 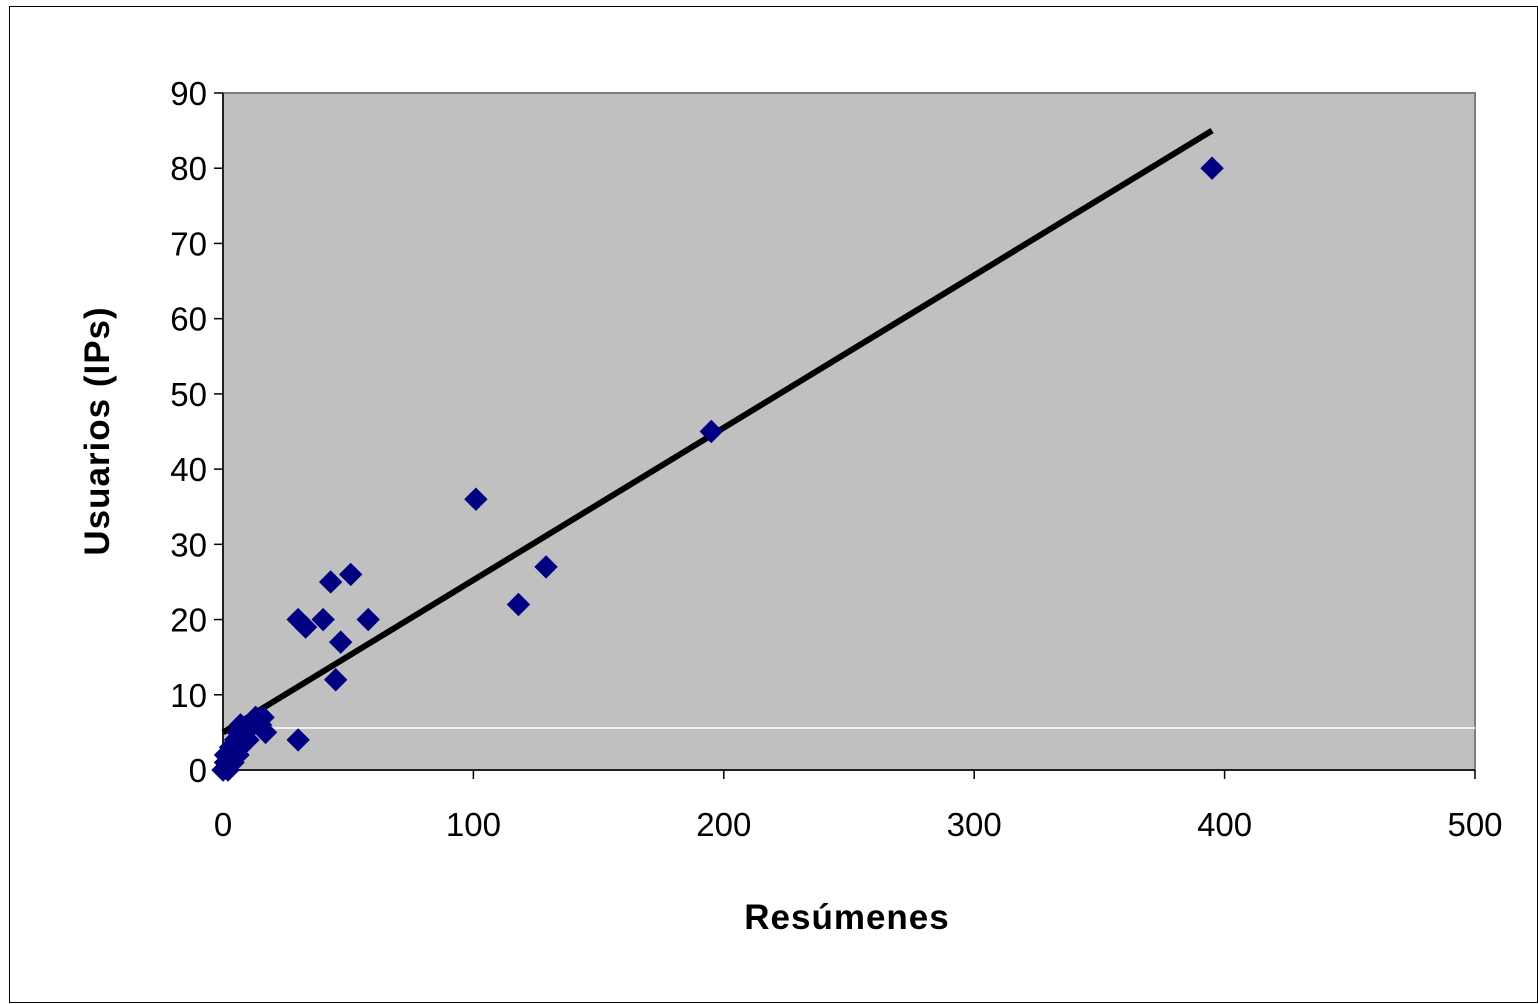 What do you see at coordinates (198, 770) in the screenshot?
I see `y-tick-label: 0` at bounding box center [198, 770].